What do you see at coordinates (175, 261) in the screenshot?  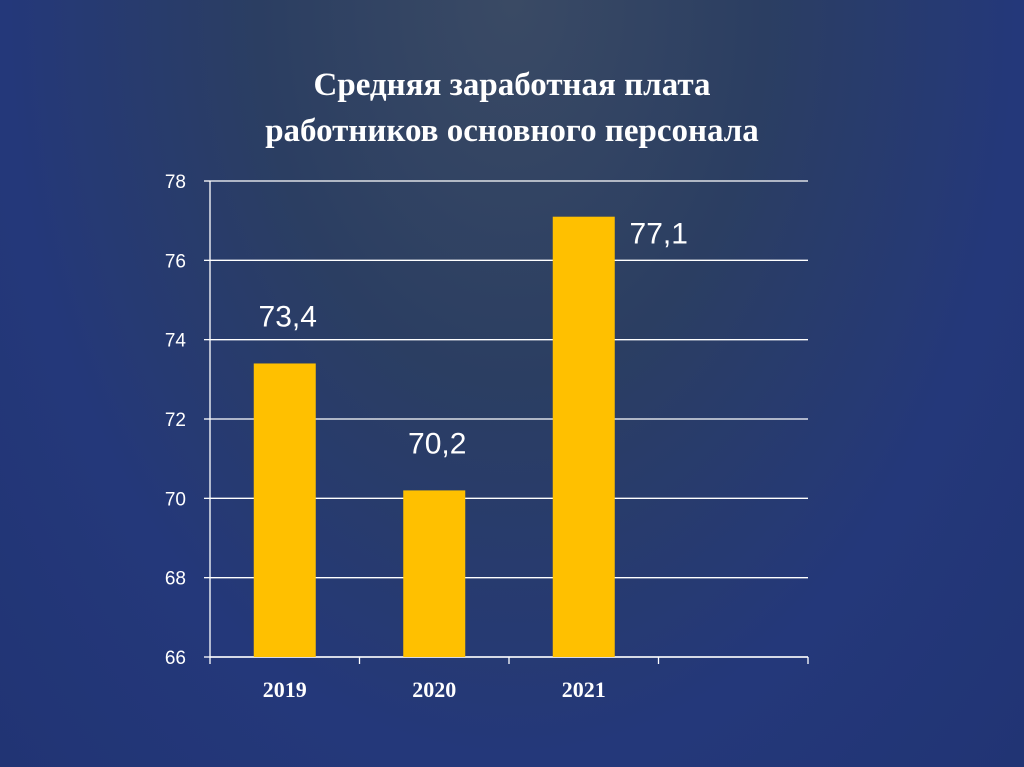 I see `y-tick-label: 76` at bounding box center [175, 261].